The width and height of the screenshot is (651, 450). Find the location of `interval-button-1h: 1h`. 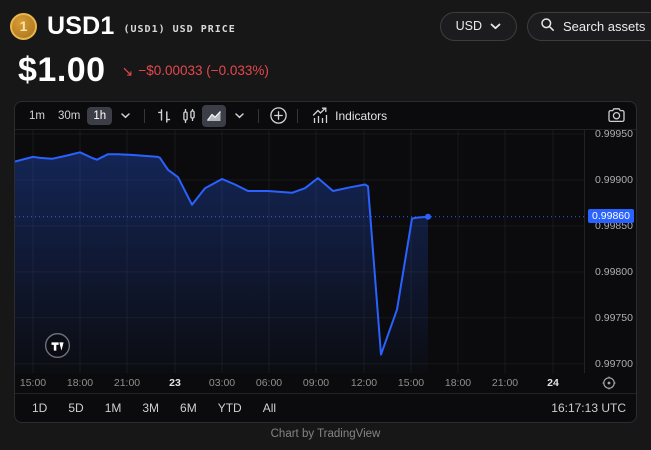

interval-button-1h: 1h is located at coordinates (100, 115).